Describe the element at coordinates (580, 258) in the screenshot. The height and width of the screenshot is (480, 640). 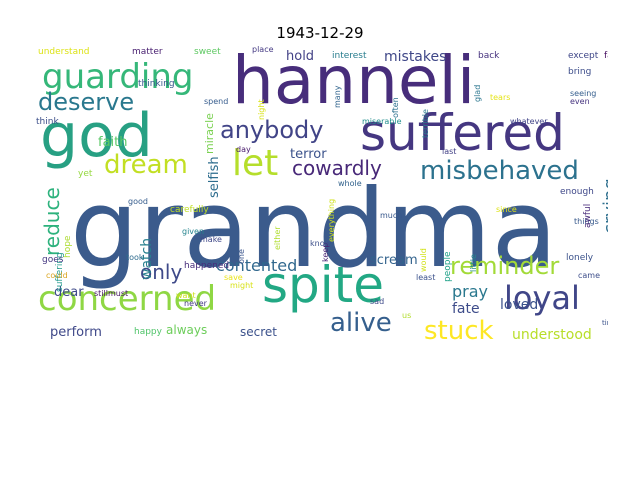
I see `cloud-word: lonely` at that location.